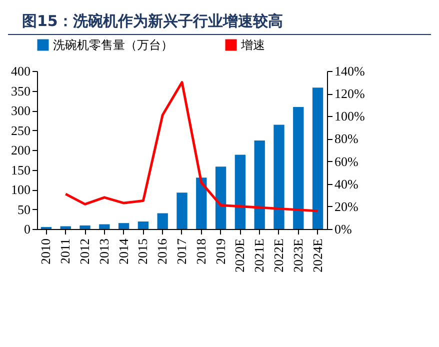  I want to click on x-tick-label: 2010, so click(46, 251).